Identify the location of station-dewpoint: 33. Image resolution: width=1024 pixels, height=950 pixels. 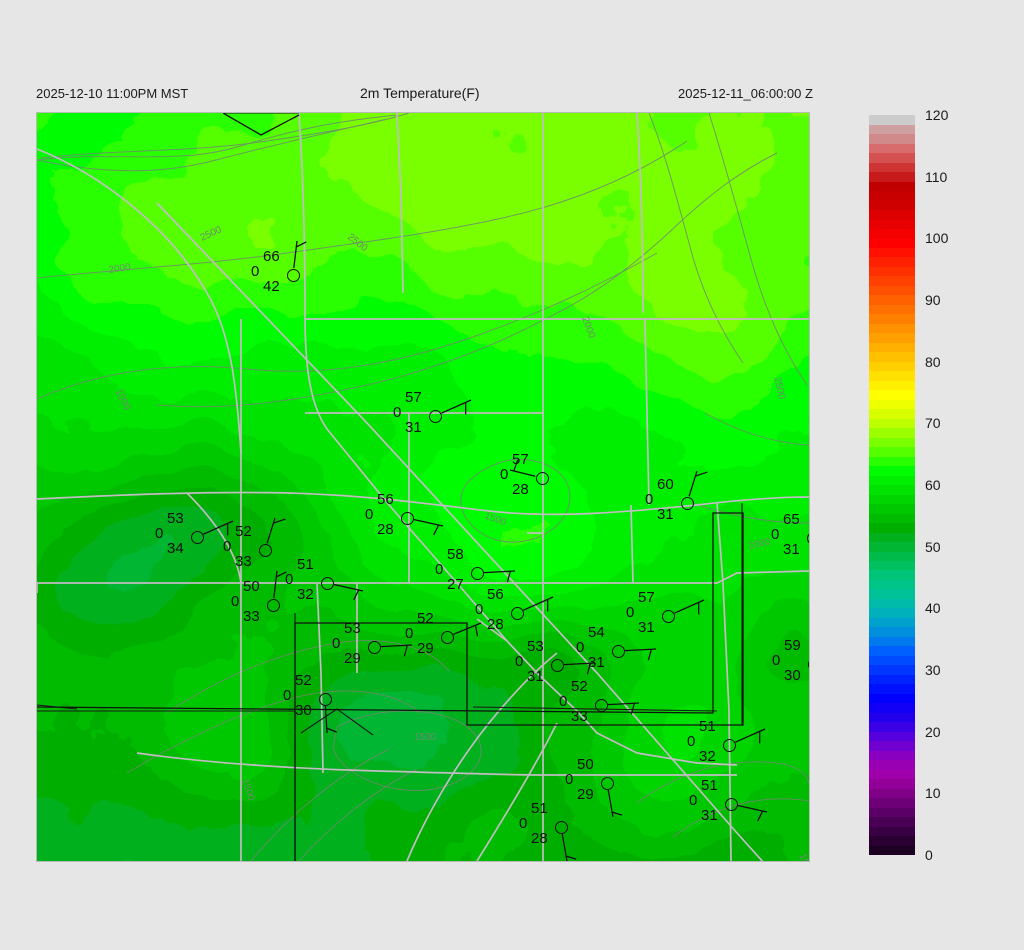
(243, 561).